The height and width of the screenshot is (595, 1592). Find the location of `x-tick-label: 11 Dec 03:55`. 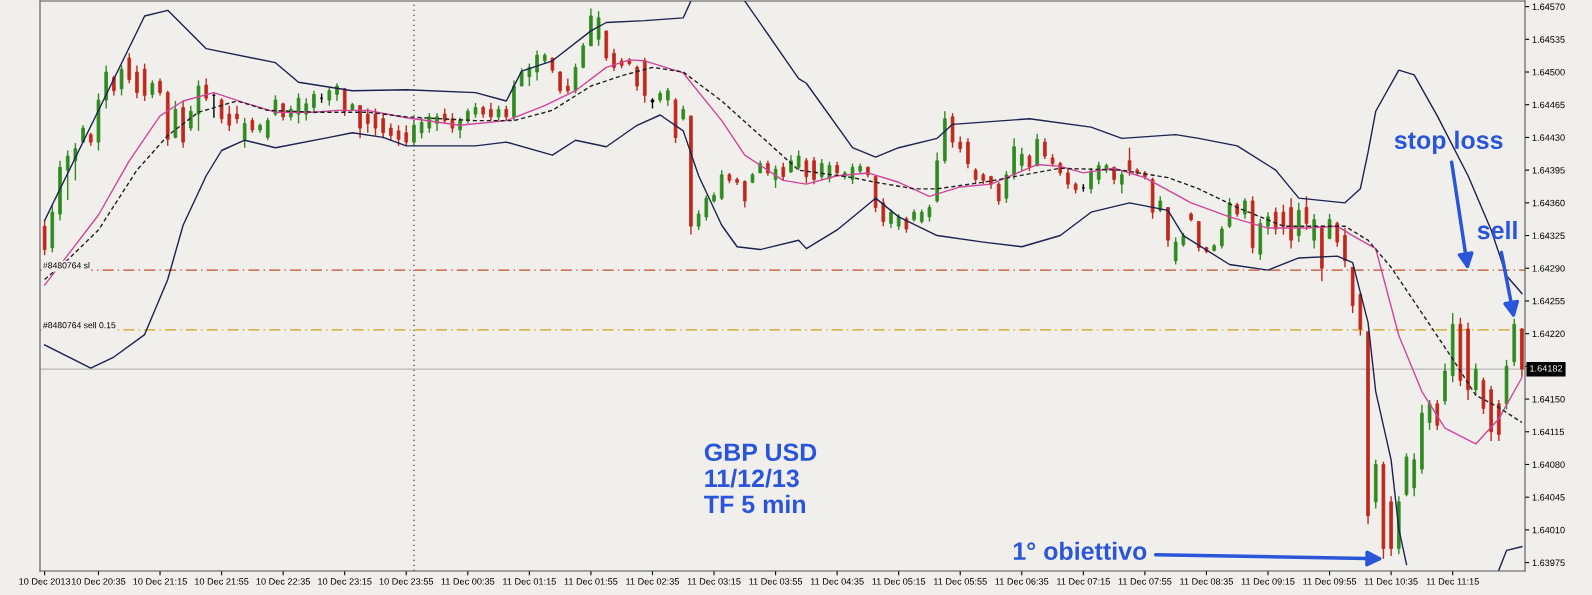

x-tick-label: 11 Dec 03:55 is located at coordinates (776, 581).